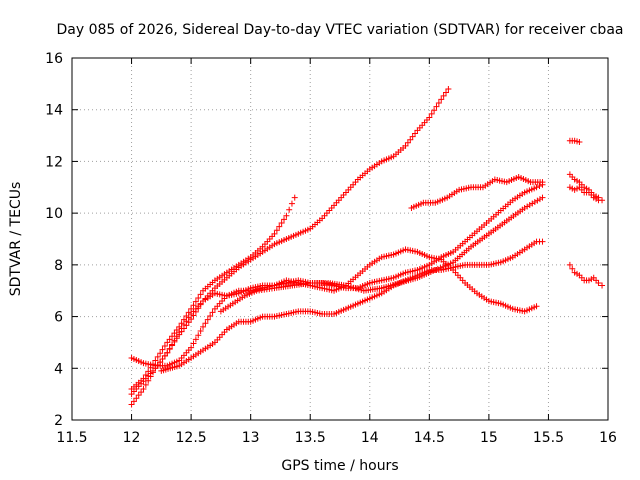 The height and width of the screenshot is (480, 640). What do you see at coordinates (489, 438) in the screenshot?
I see `x-tick-label: 15` at bounding box center [489, 438].